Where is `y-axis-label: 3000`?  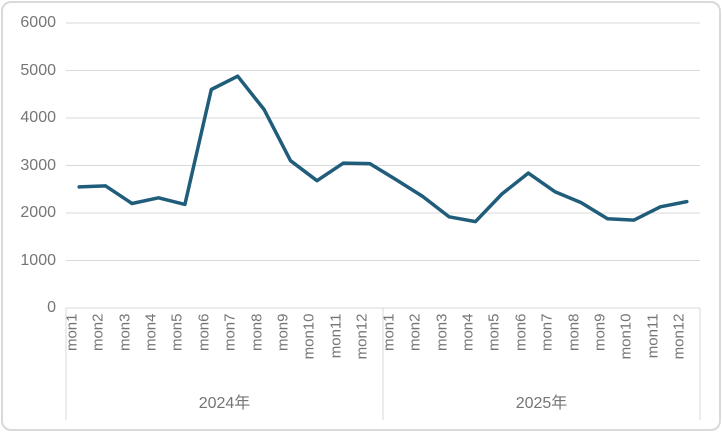
y-axis-label: 3000 is located at coordinates (38, 165).